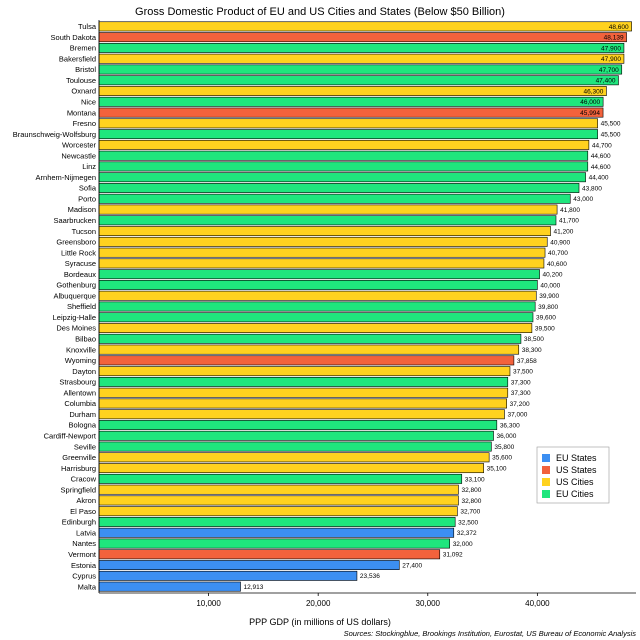 The width and height of the screenshot is (640, 640). I want to click on bar-dayton, so click(304, 371).